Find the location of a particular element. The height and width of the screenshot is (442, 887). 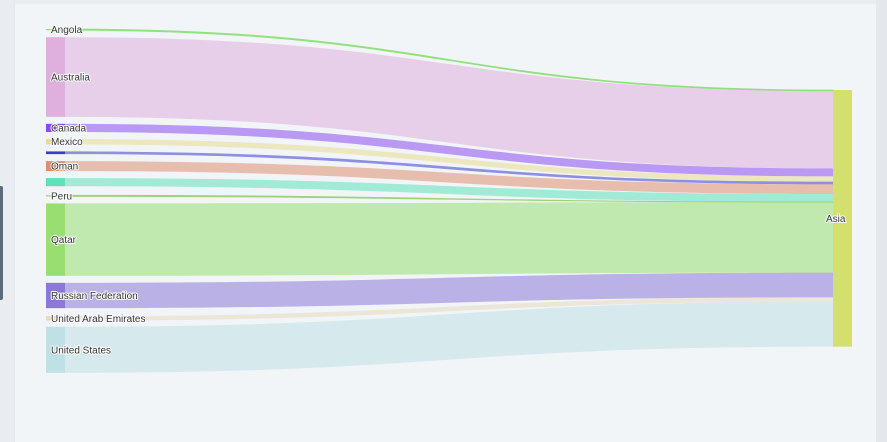

window-edge-handle is located at coordinates (1, 243).